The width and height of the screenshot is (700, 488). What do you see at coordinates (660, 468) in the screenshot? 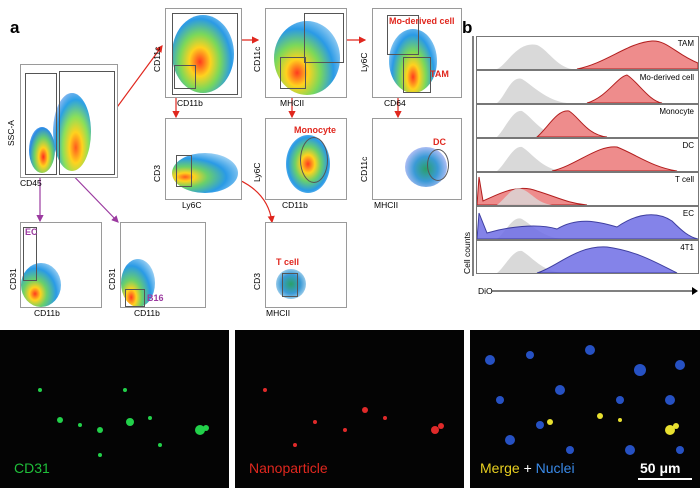
I see `scale-bar-label: 50 μm` at bounding box center [660, 468].